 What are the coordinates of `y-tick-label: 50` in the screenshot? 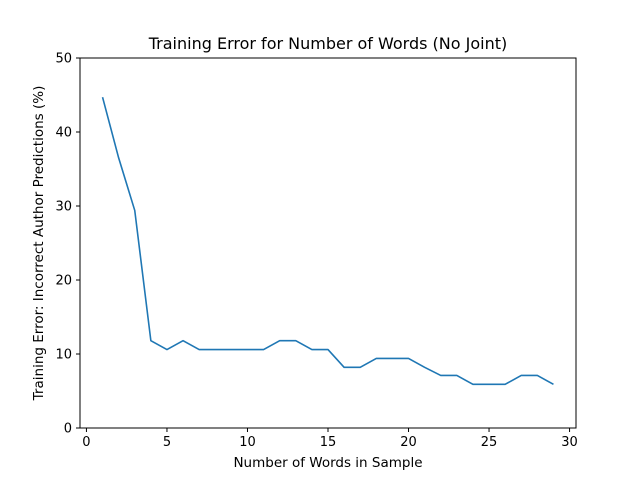 It's located at (63, 59).